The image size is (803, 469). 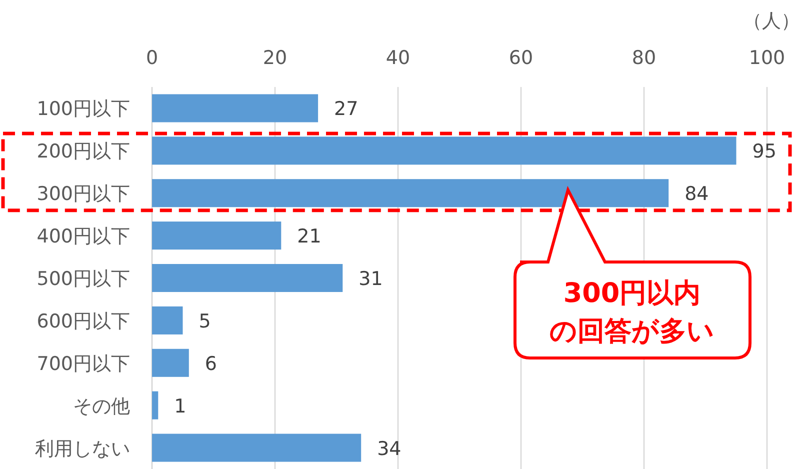 I want to click on y-tick-label: 500円以下, so click(x=83, y=279).